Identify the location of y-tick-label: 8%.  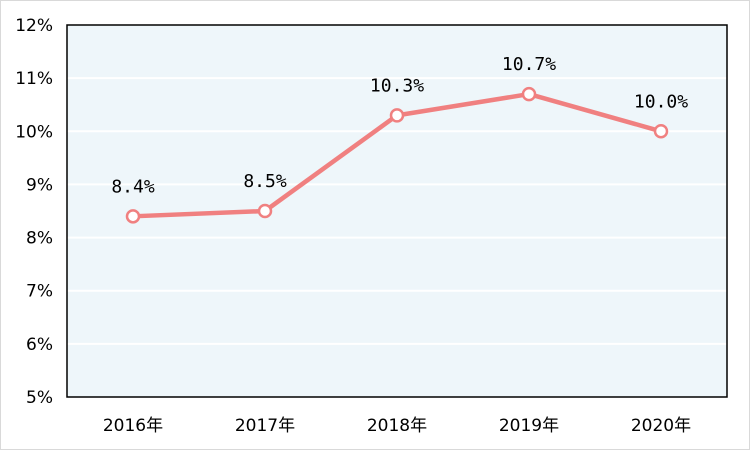
(39, 239).